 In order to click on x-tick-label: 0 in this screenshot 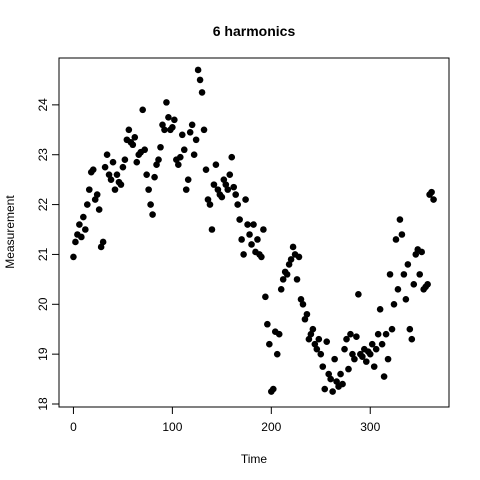, I will do `click(73, 427)`.